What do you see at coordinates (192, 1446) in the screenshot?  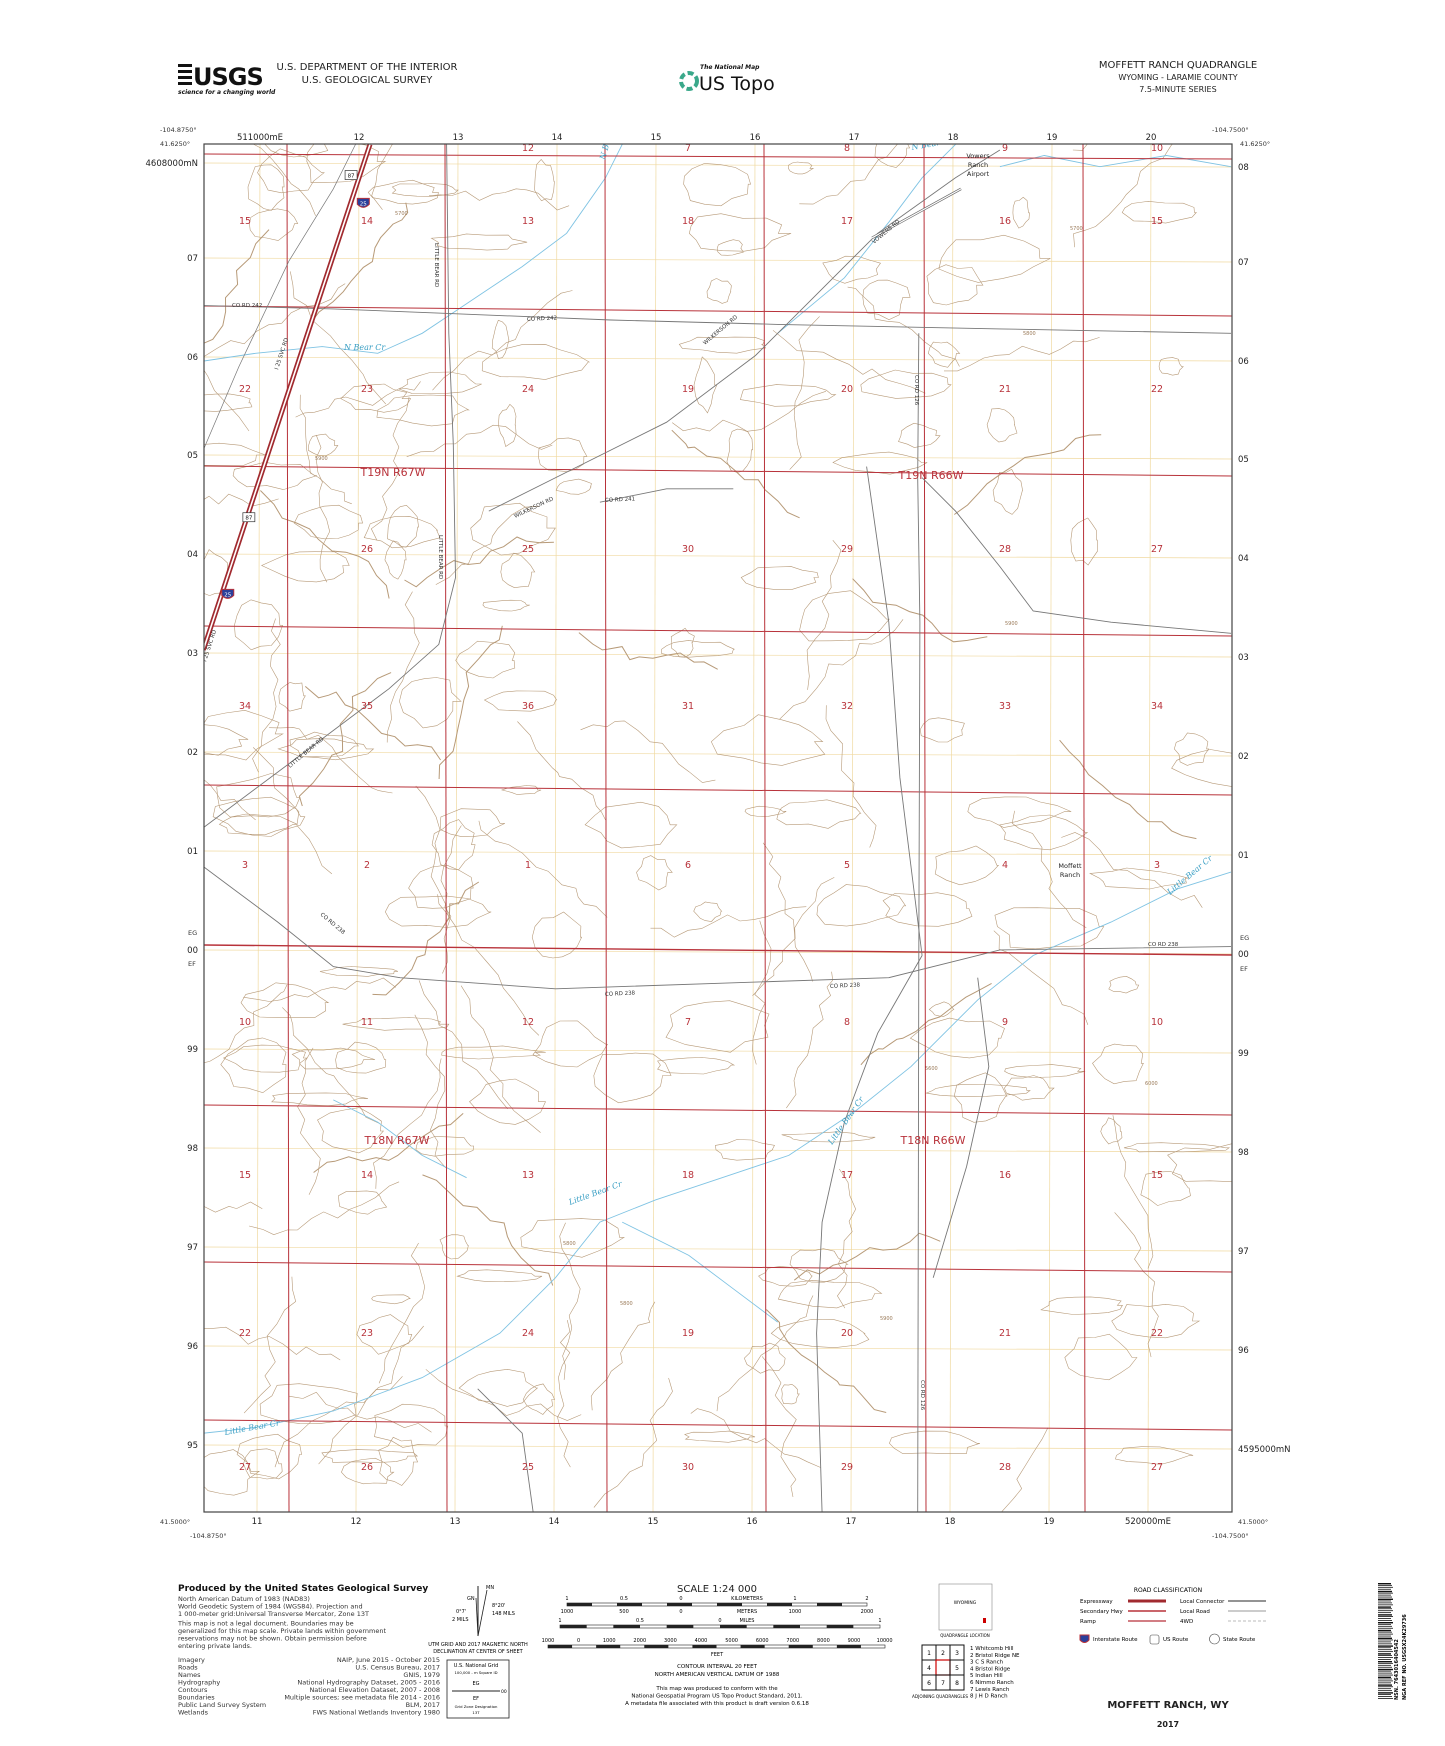 I see `northing-label: 95` at bounding box center [192, 1446].